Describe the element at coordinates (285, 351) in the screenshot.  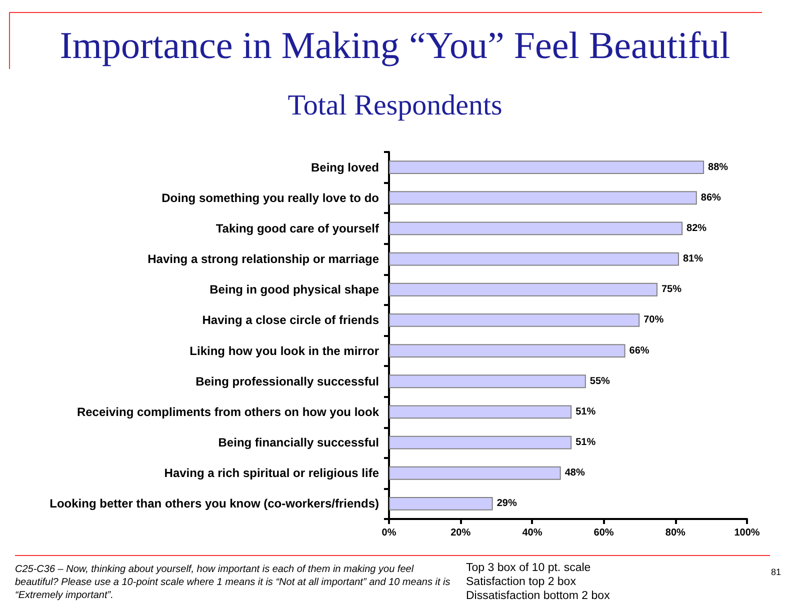
I see `y-tick-label: Liking how you look in the mirror` at that location.